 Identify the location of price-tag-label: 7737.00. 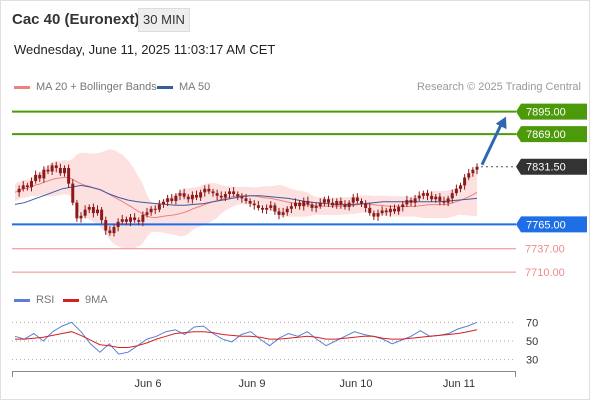
(545, 250).